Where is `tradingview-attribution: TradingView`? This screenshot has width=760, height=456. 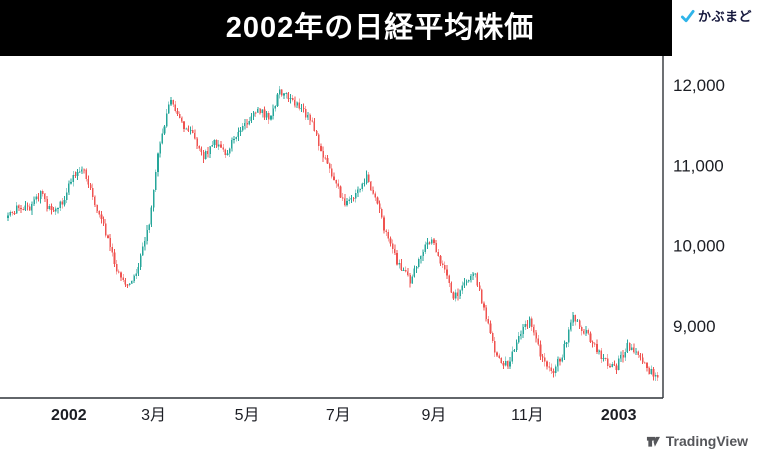
tradingview-attribution: TradingView is located at coordinates (697, 441).